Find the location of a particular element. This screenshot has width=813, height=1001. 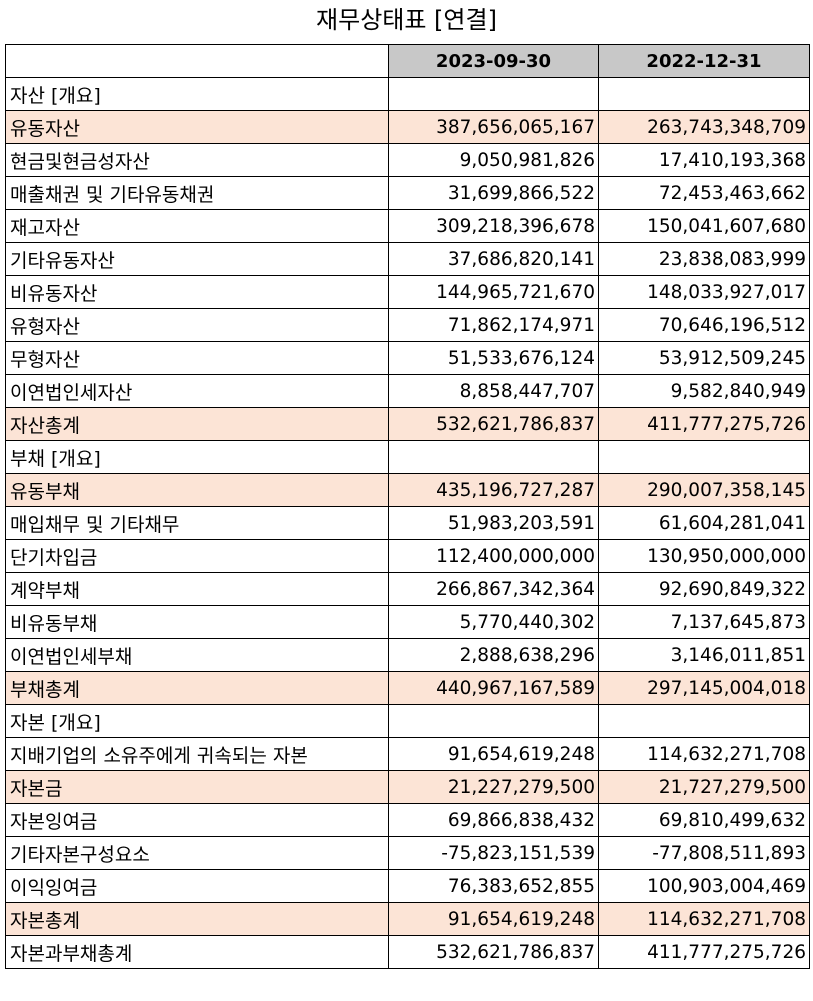

value-2023-09-30: 51,983,203,591 is located at coordinates (493, 523).